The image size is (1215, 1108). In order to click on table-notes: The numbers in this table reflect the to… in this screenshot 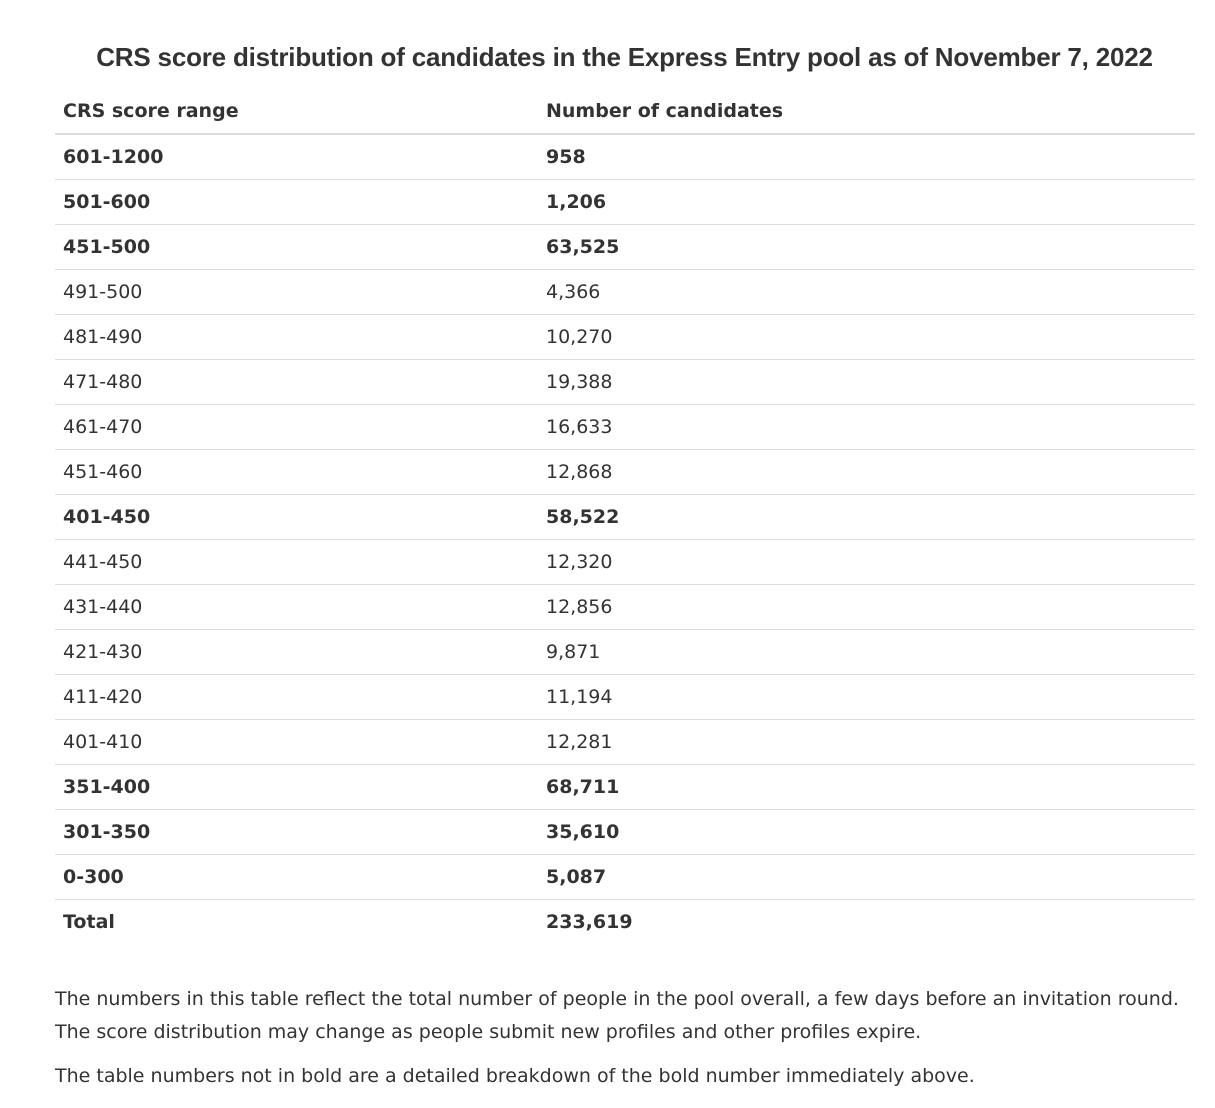, I will do `click(630, 1043)`.